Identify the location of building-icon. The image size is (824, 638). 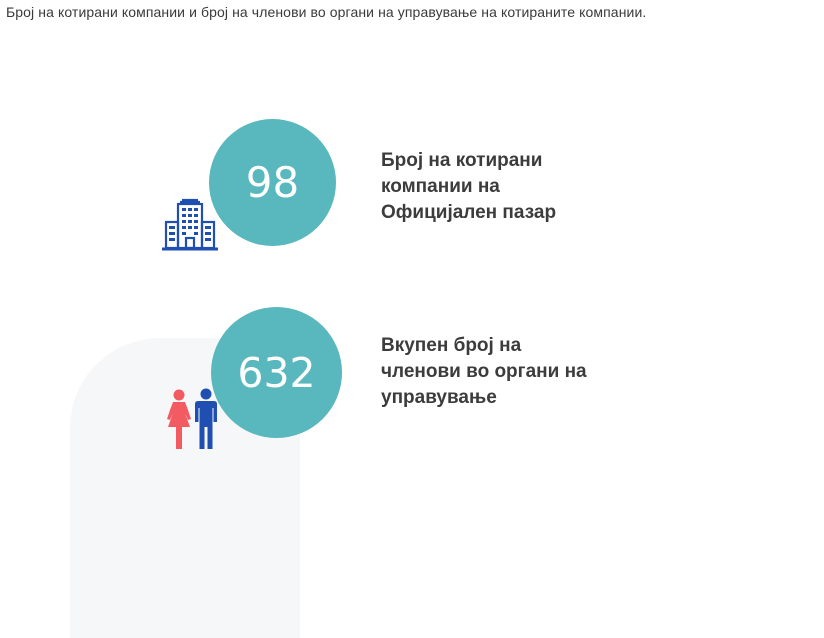
(190, 224).